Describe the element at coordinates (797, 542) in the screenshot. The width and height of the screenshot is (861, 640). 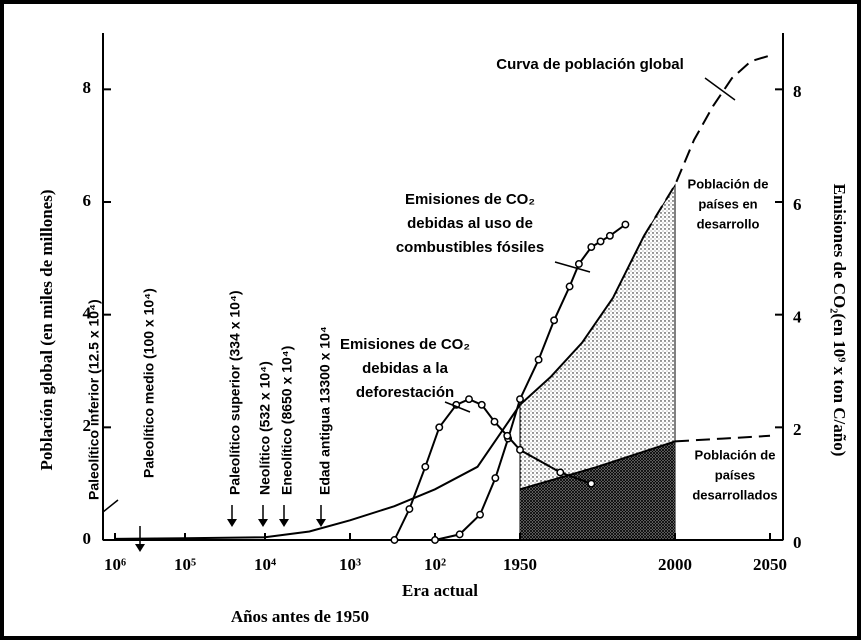
I see `y2-tick-label: 0` at that location.